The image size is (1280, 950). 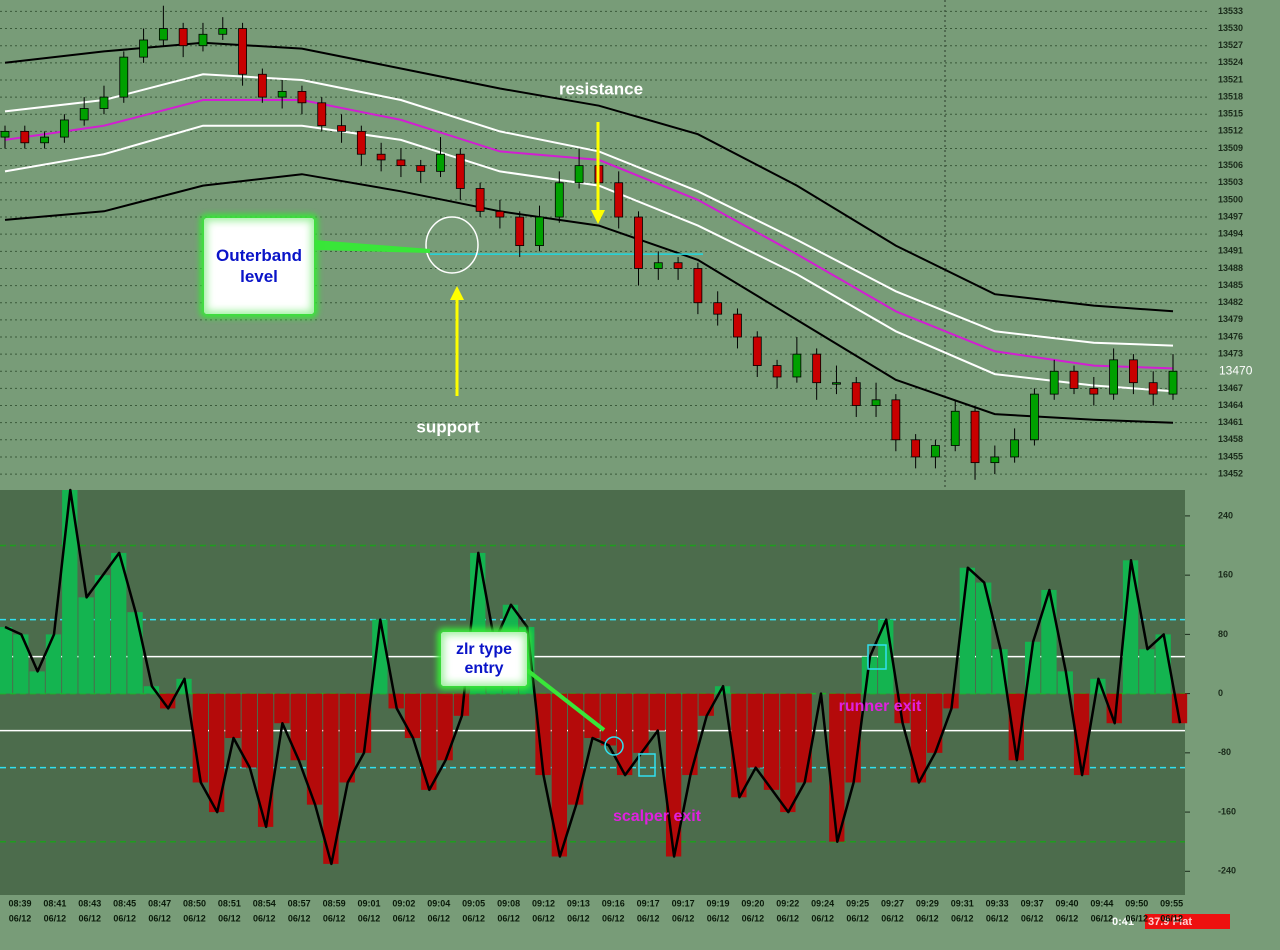 What do you see at coordinates (598, 217) in the screenshot?
I see `resistance-arrow-head` at bounding box center [598, 217].